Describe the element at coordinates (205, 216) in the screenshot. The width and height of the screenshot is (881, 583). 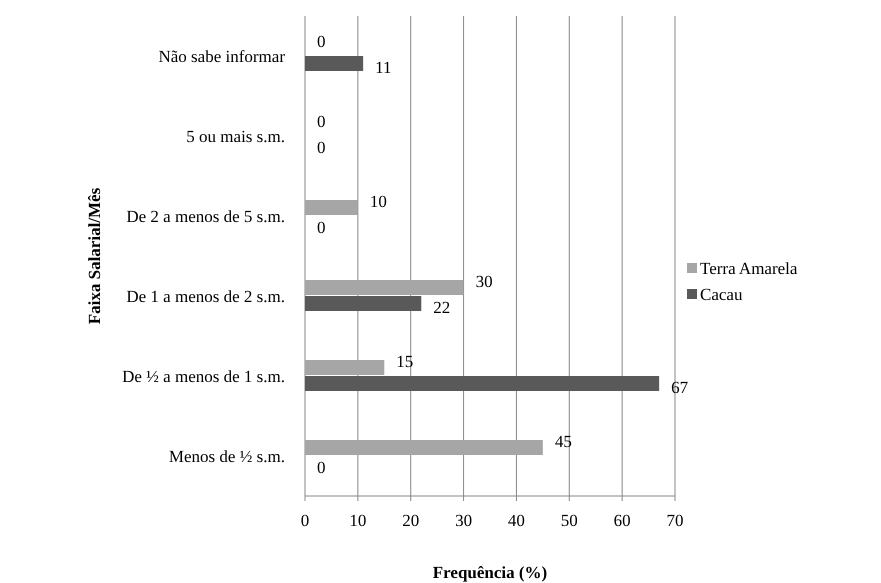
I see `y-tick-label: De 2 a menos de 5 s.m.` at that location.